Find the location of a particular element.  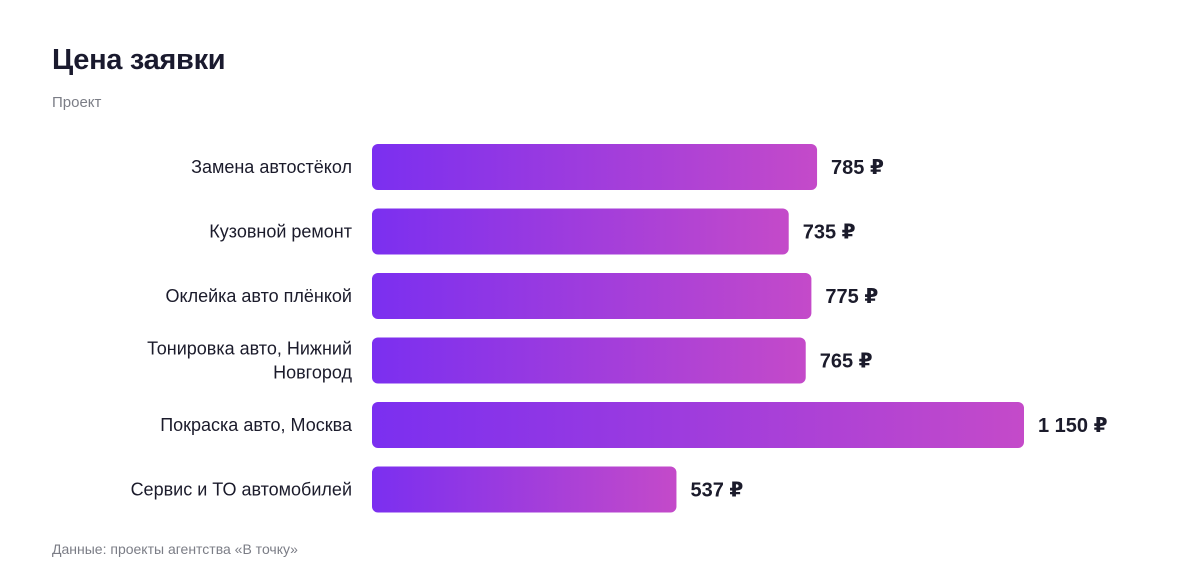

category-label: Замена автостёкол is located at coordinates (271, 167).